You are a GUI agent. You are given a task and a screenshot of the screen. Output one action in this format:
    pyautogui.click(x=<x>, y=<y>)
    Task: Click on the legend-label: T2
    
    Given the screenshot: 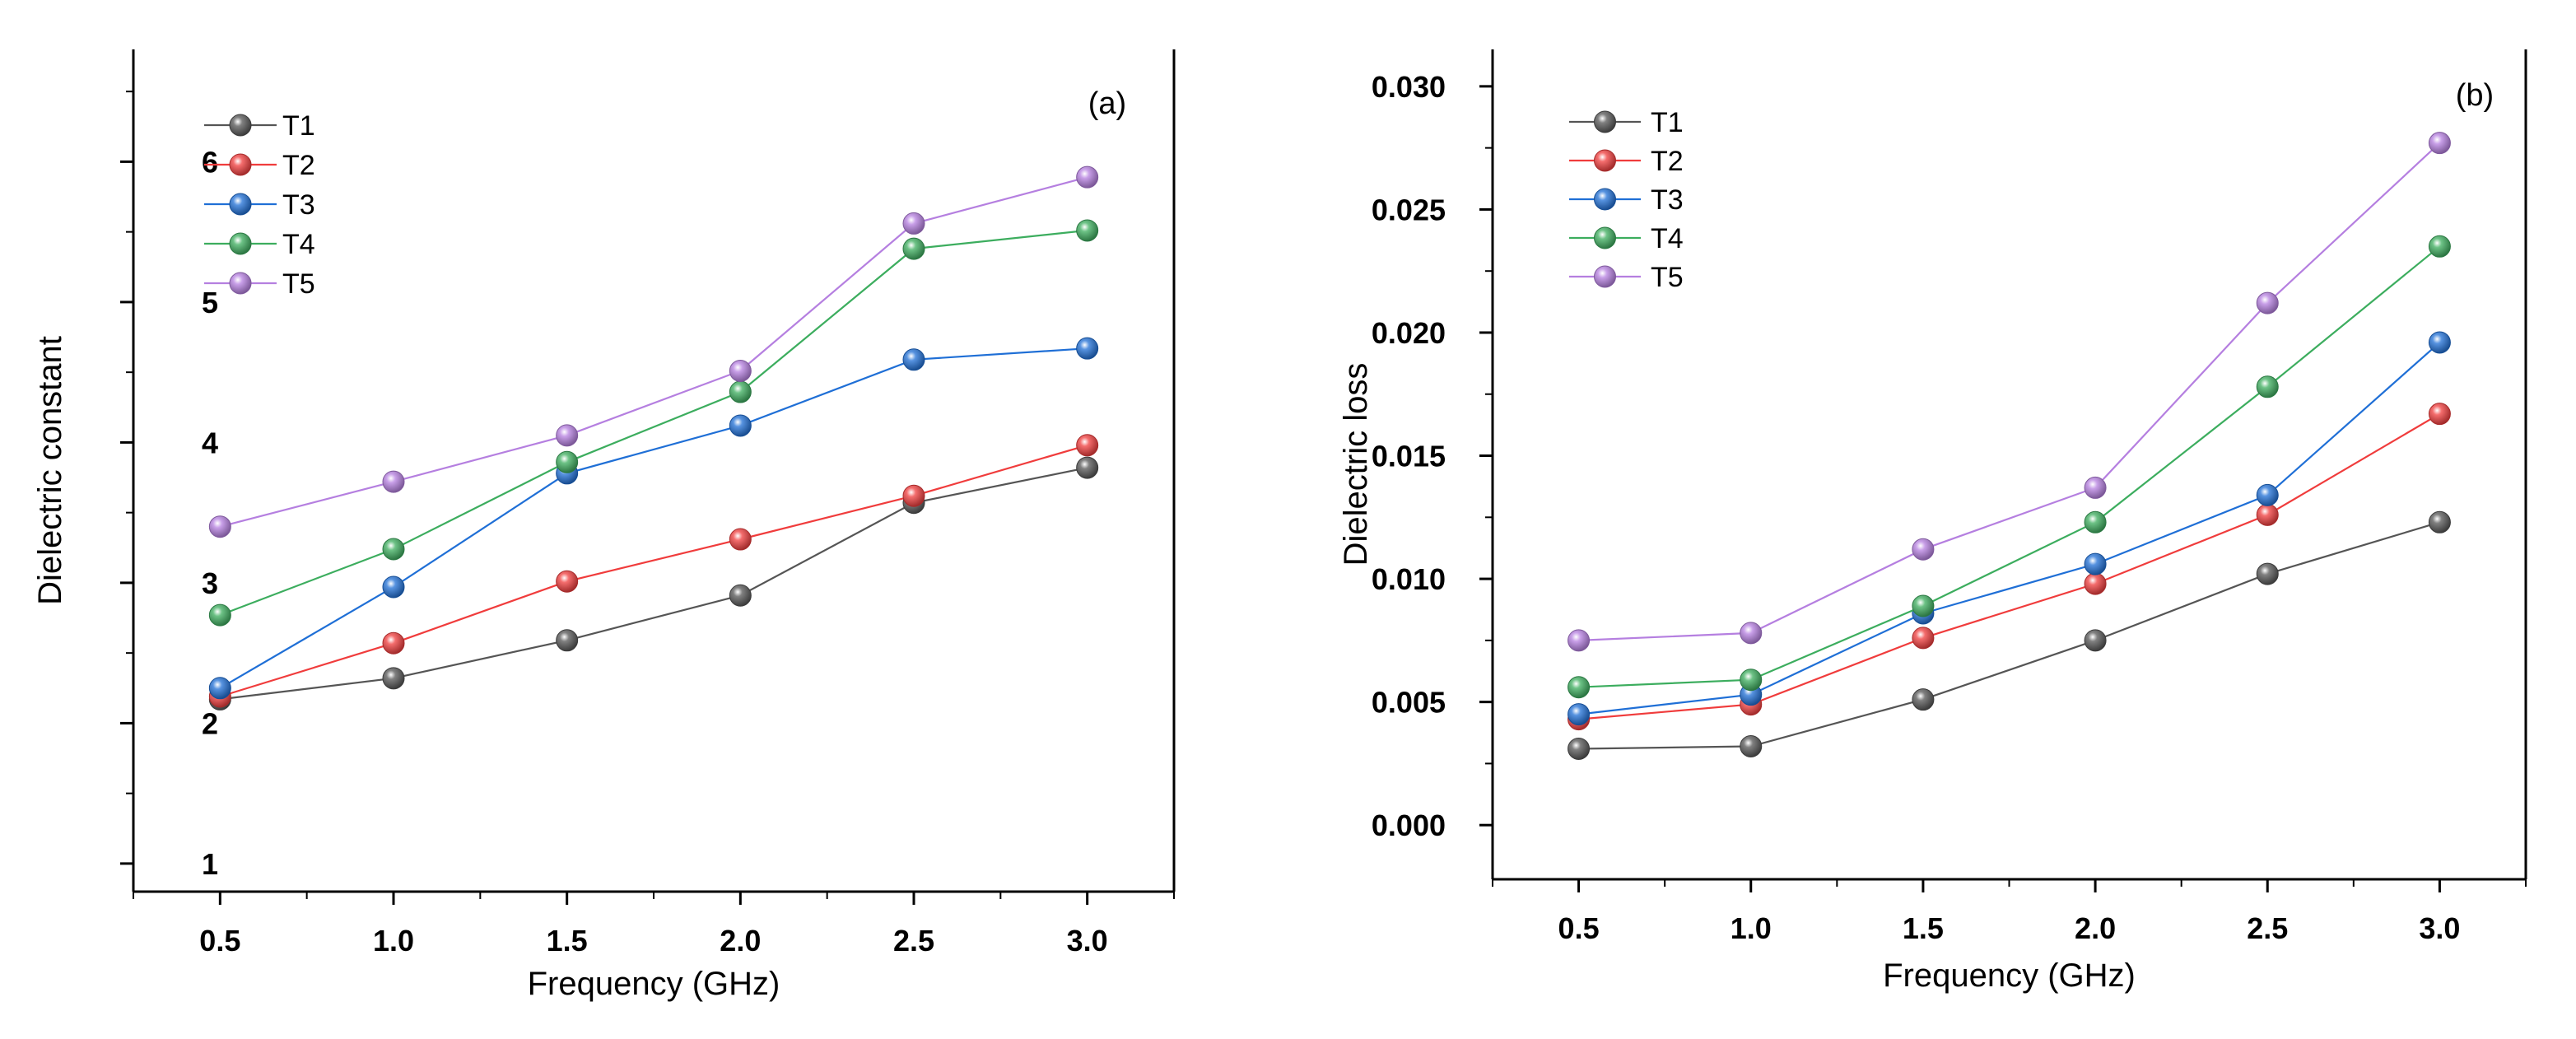 What is the action you would take?
    pyautogui.click(x=1667, y=161)
    